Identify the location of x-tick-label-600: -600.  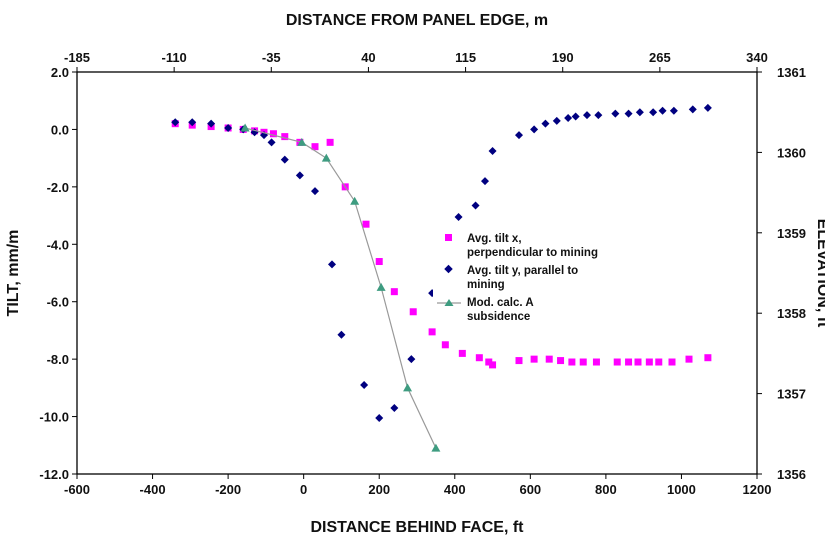
(77, 489).